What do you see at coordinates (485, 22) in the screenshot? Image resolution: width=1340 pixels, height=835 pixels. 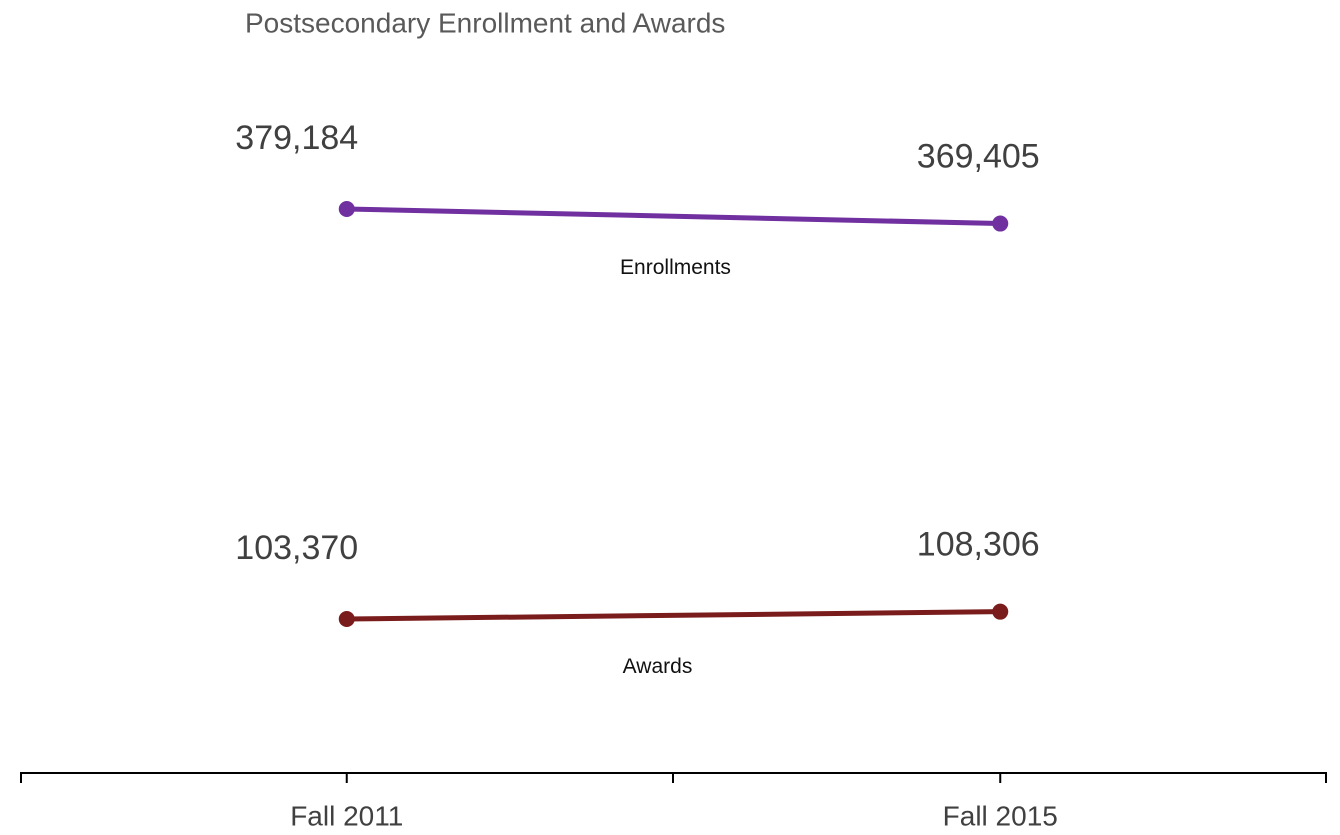 I see `chart-title: Postsecondary Enrollment and Awards` at bounding box center [485, 22].